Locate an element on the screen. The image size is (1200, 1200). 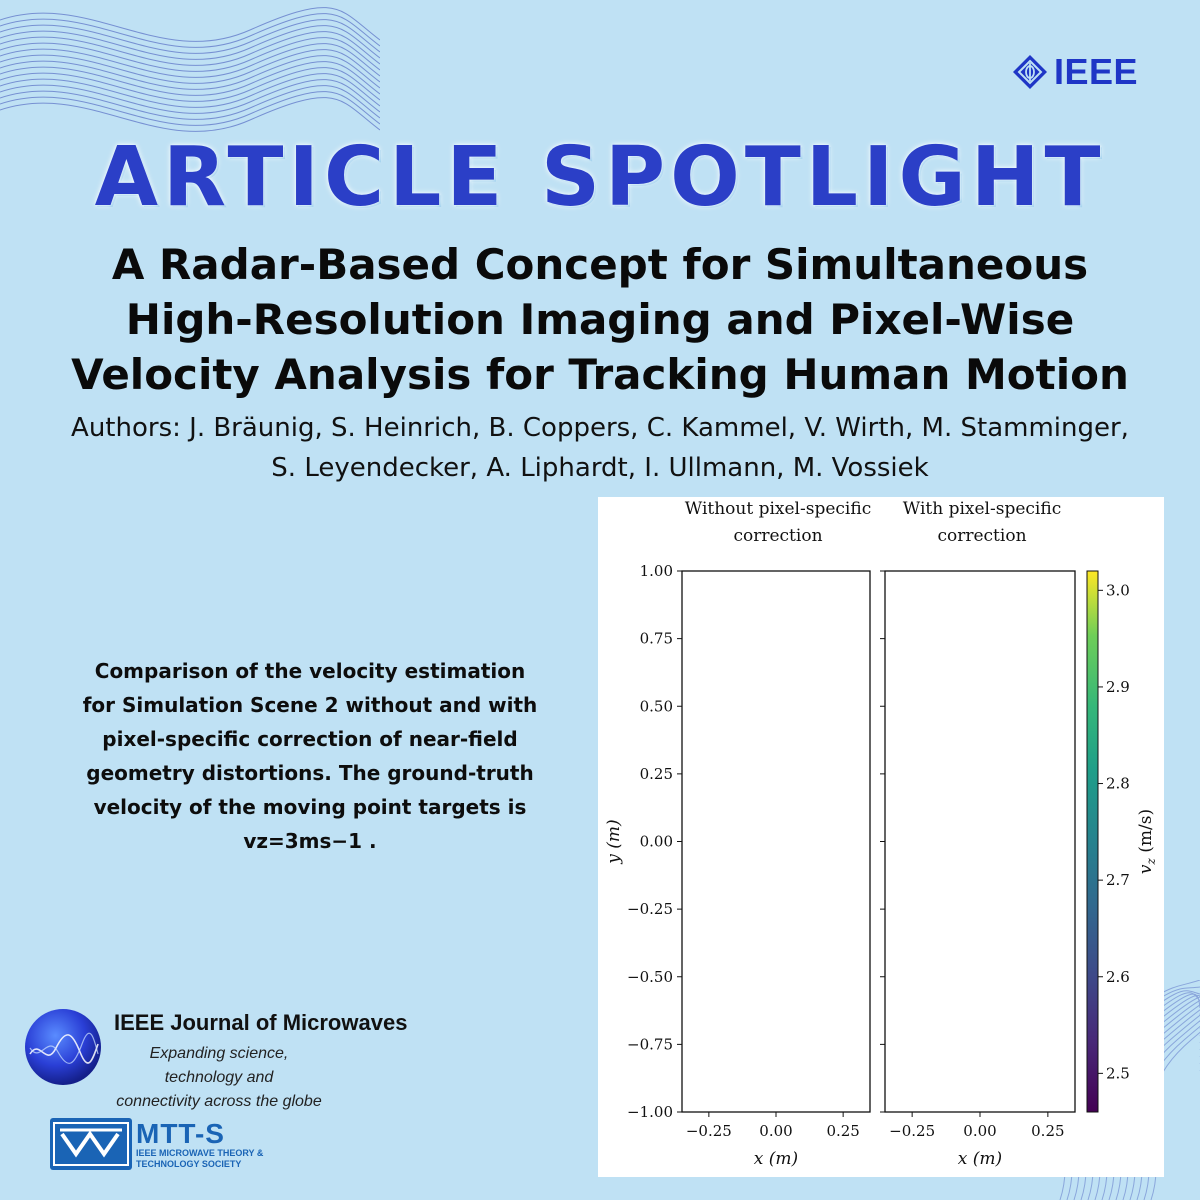
caption-line: geometry distortions. The ground-truth is located at coordinates (310, 773).